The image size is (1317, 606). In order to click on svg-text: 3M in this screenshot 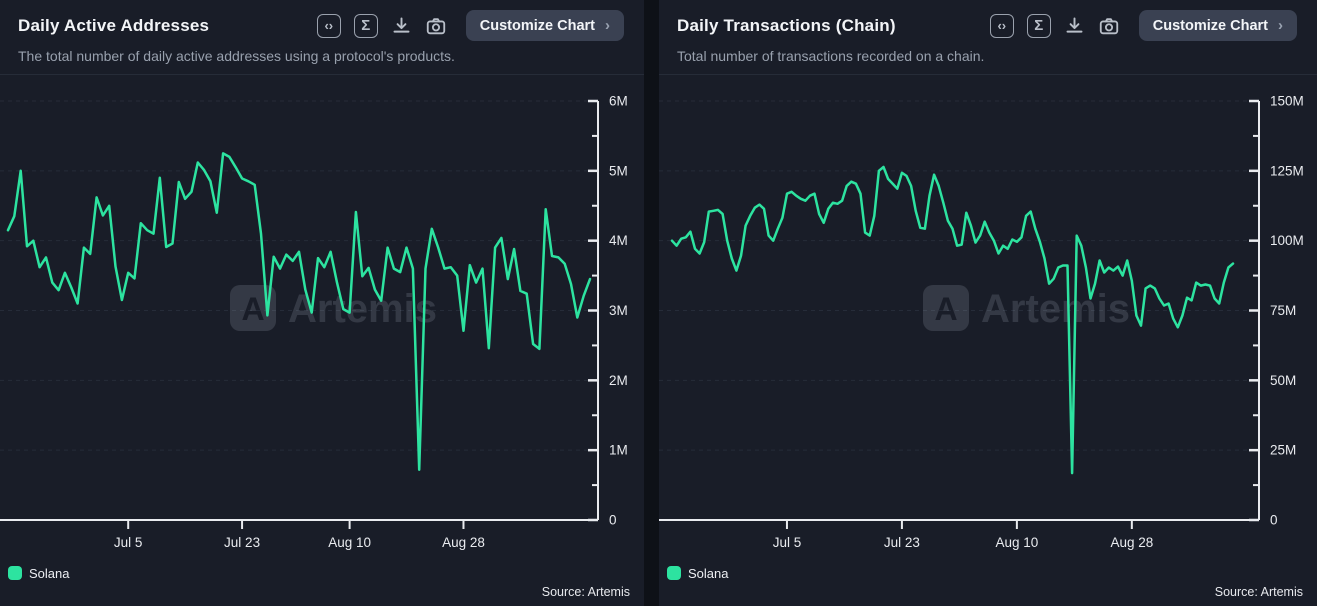, I will do `click(618, 310)`.